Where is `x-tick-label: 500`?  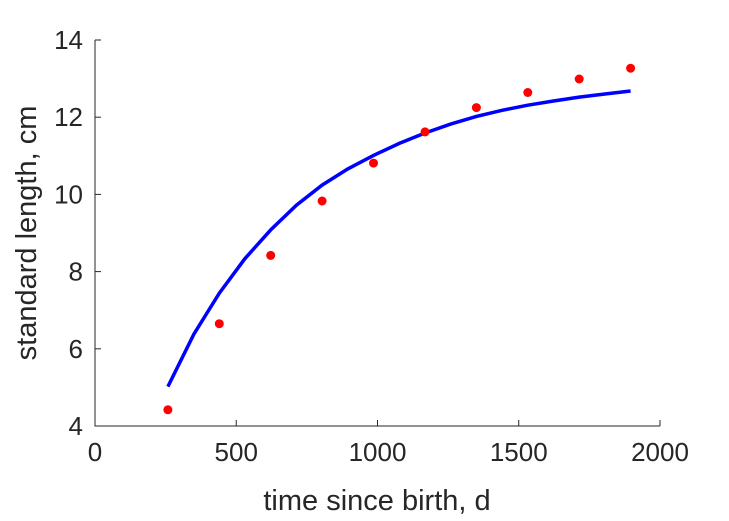
x-tick-label: 500 is located at coordinates (236, 452).